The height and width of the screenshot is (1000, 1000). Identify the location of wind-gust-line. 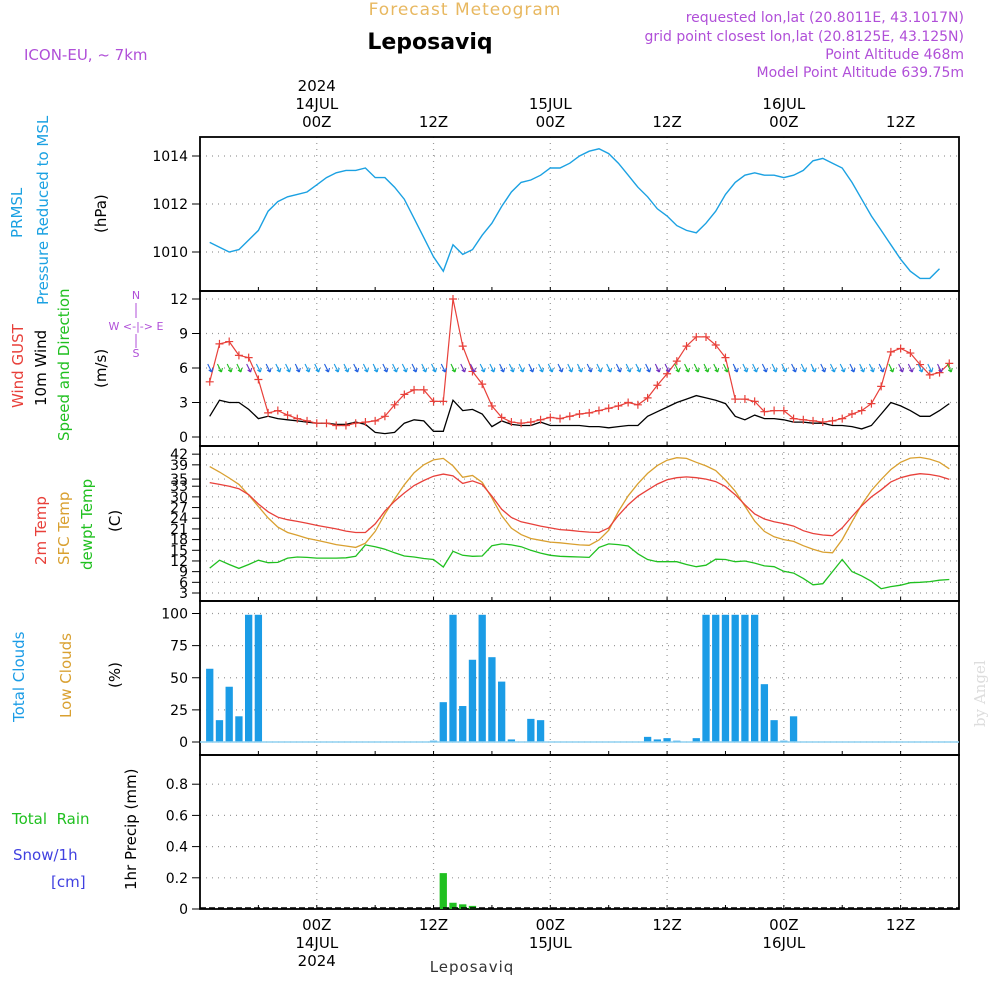
(579, 362).